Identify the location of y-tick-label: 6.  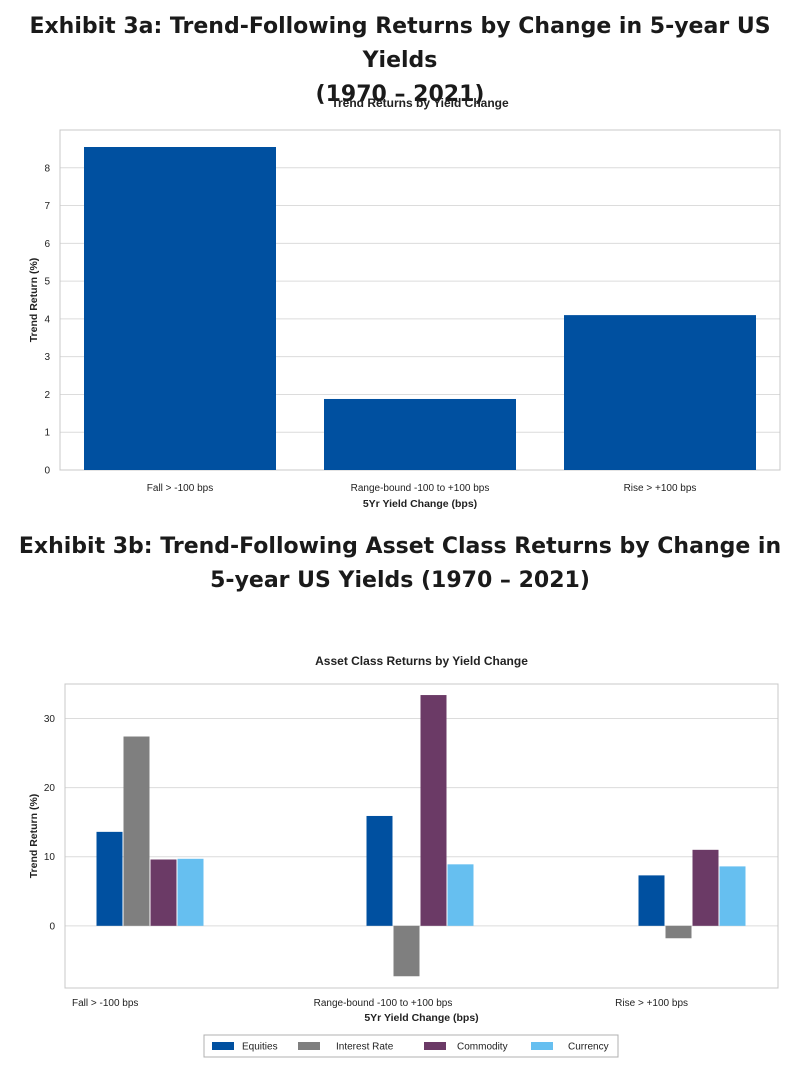
(47, 244).